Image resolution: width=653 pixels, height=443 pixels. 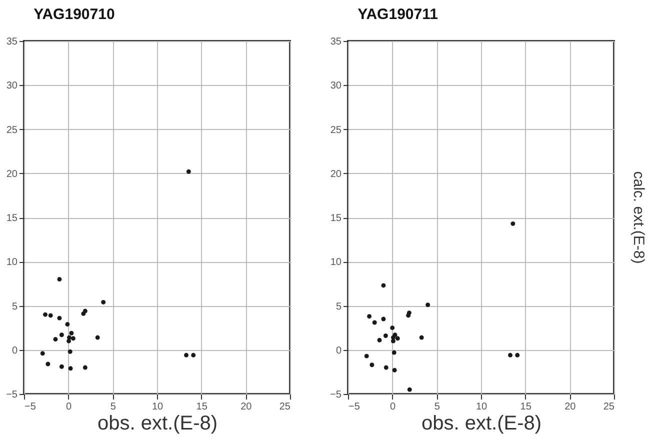 I want to click on chart-title: YAG190710, so click(x=74, y=14).